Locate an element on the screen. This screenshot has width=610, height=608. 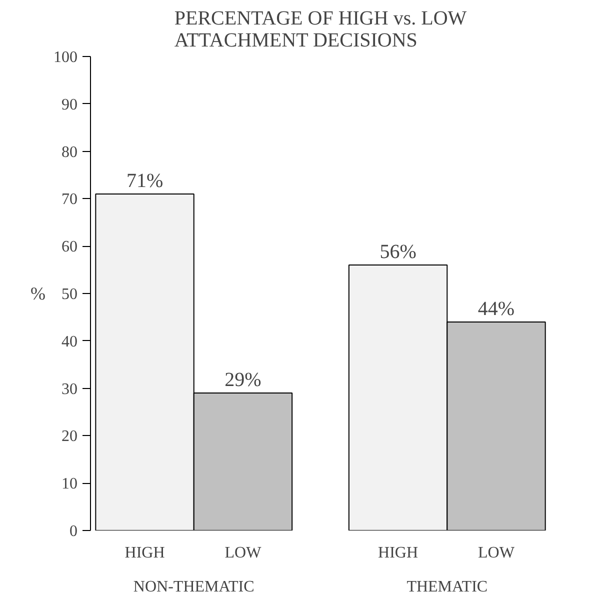
y-axis-title: % is located at coordinates (38, 294).